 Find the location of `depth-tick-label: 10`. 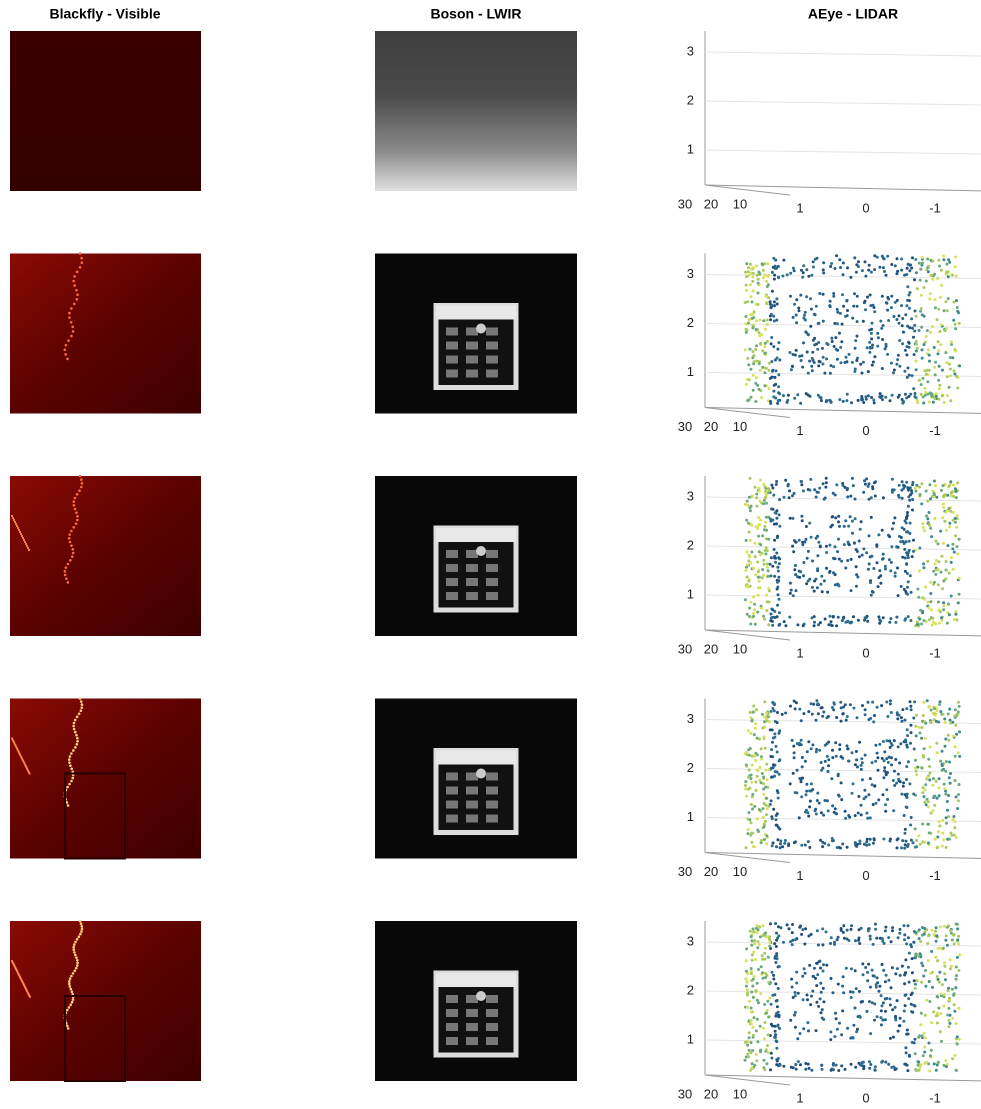

depth-tick-label: 10 is located at coordinates (740, 1093).